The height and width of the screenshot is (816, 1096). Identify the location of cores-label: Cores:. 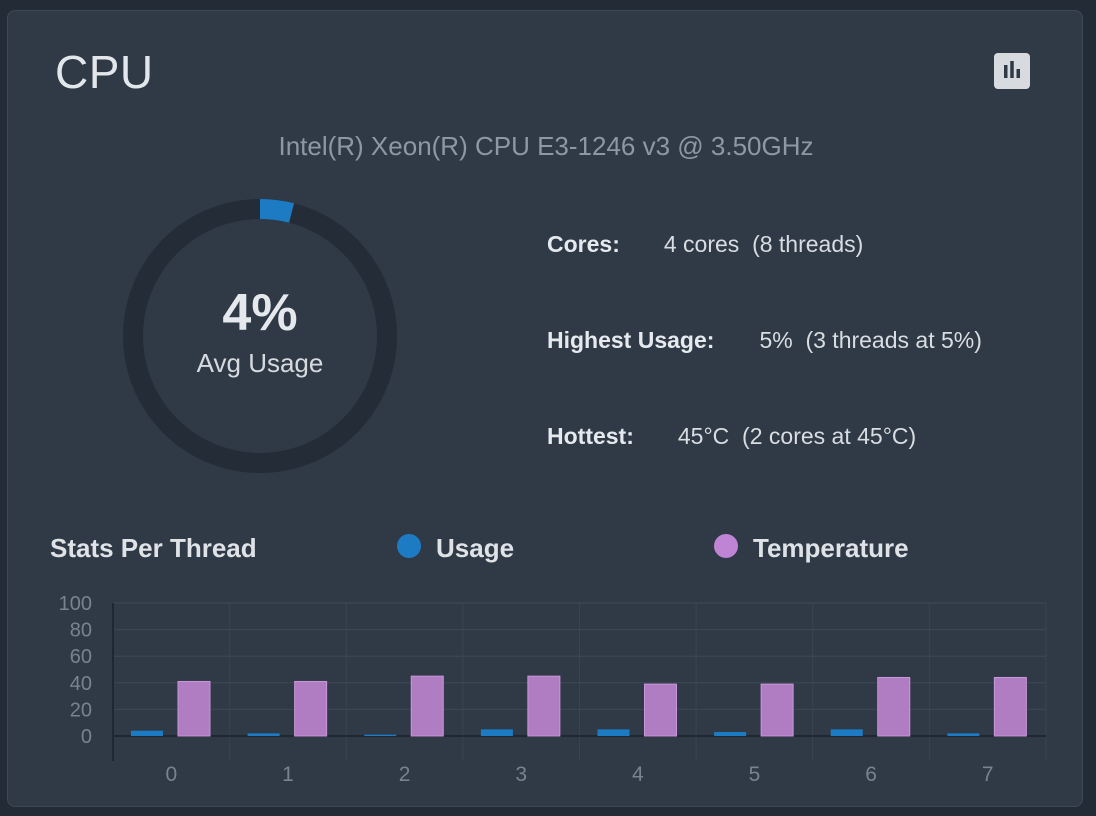
(583, 244).